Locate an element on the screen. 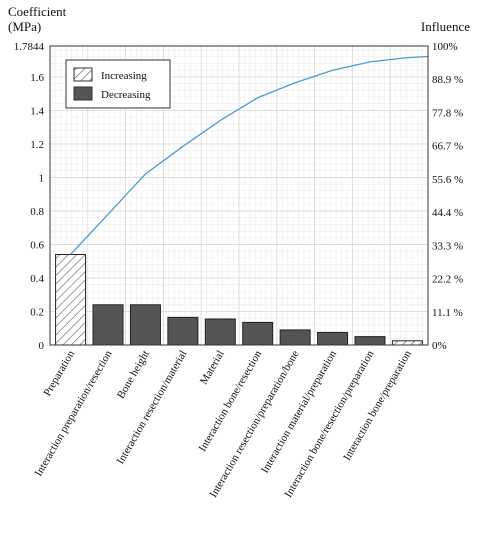  y-tick-label: 1.6 is located at coordinates (37, 78).